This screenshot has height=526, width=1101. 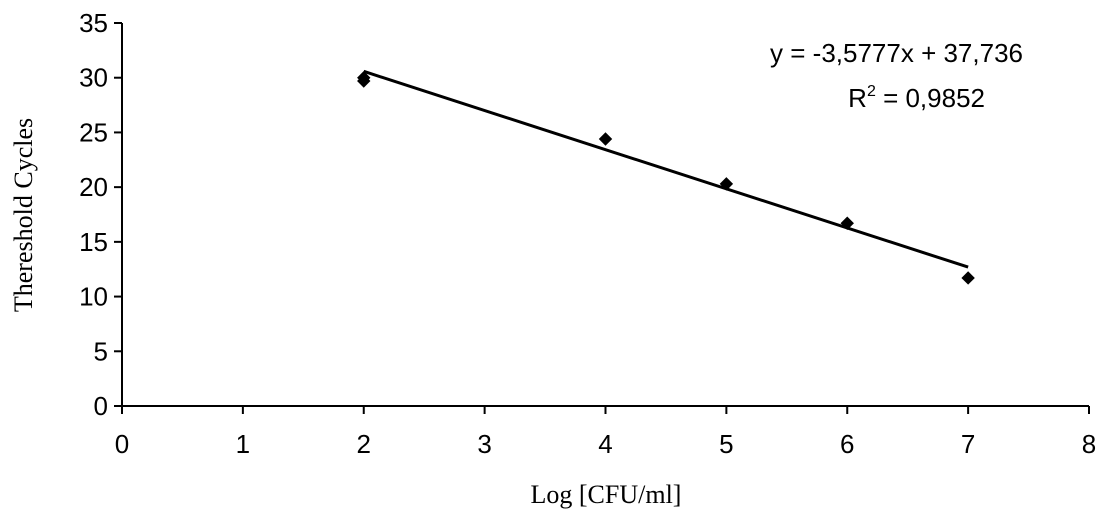 What do you see at coordinates (930, 98) in the screenshot?
I see `r-squared-value: = 0,9852` at bounding box center [930, 98].